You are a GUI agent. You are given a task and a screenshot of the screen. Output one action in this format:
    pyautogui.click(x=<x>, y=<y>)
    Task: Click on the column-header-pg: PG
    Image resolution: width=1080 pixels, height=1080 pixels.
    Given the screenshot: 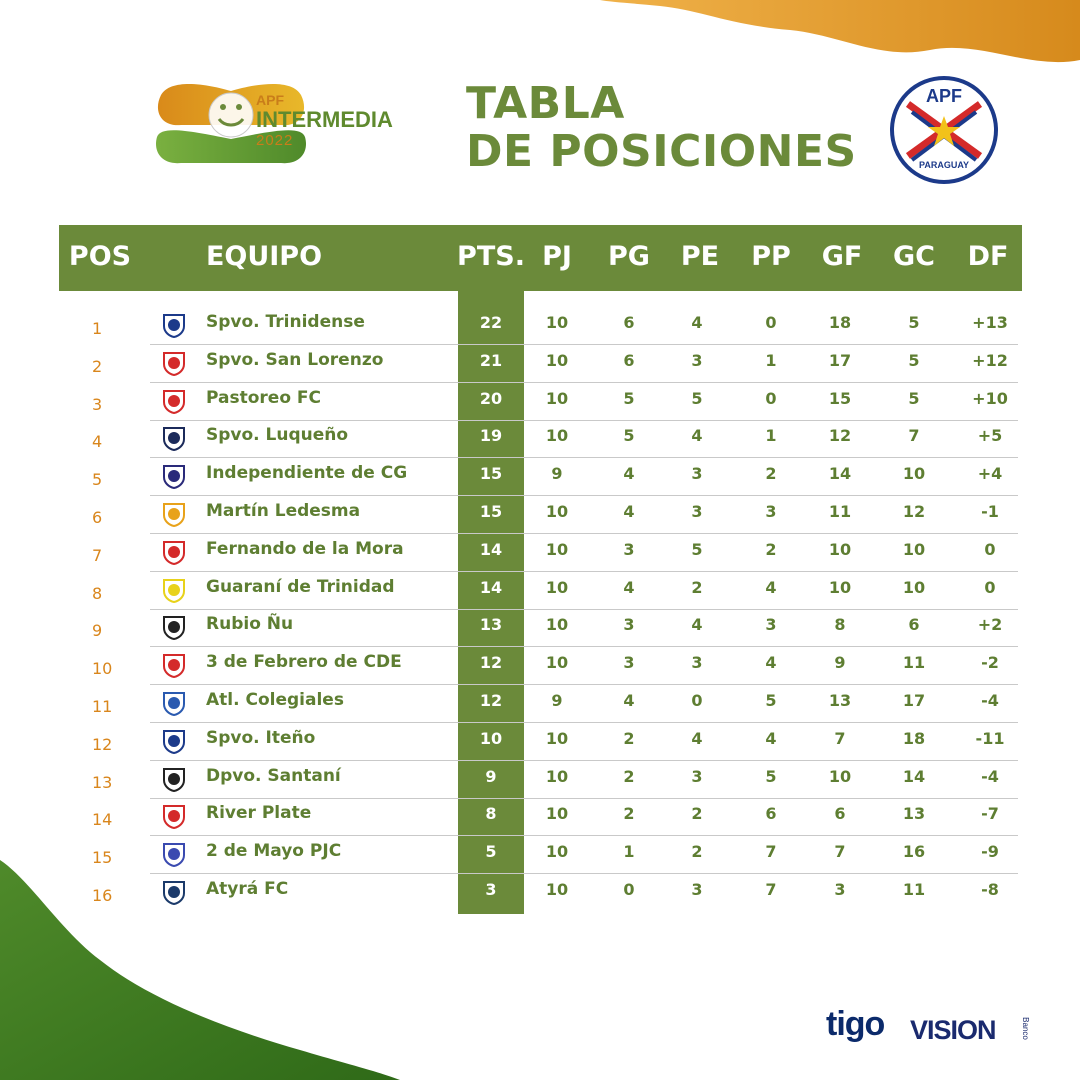 What is the action you would take?
    pyautogui.click(x=629, y=256)
    